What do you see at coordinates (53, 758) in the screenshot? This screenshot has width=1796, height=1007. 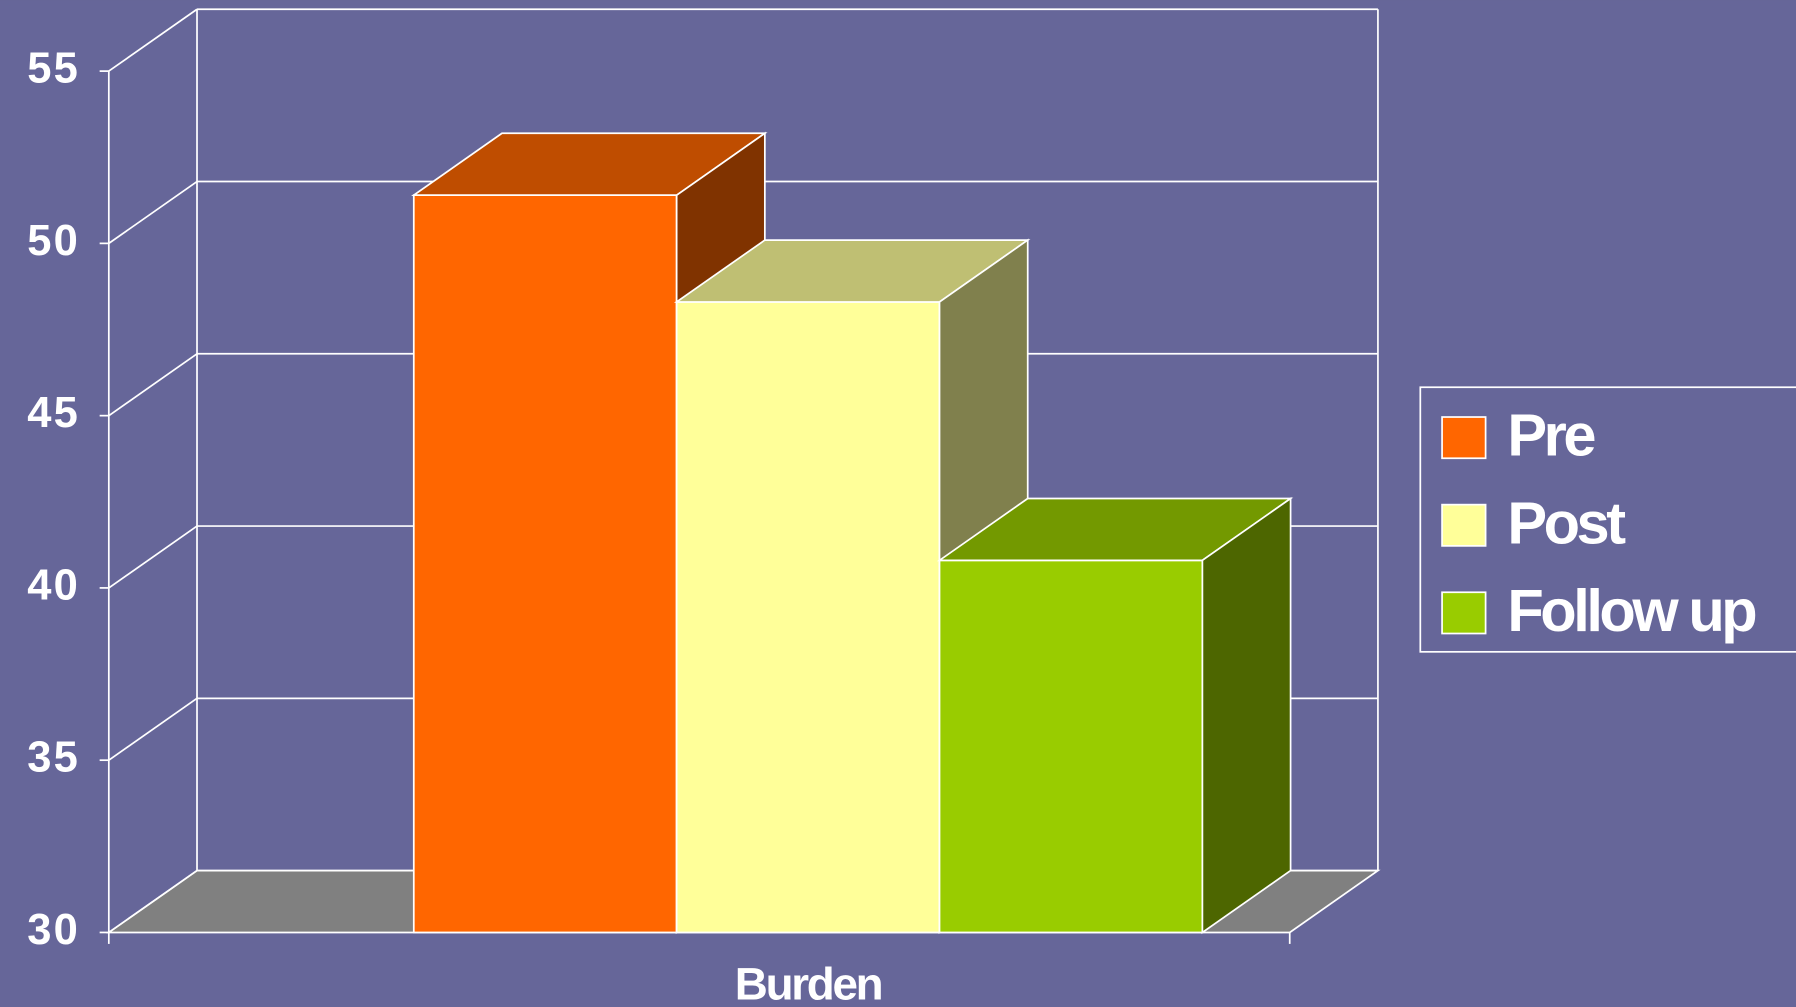 I see `y-tick-label: 35` at bounding box center [53, 758].